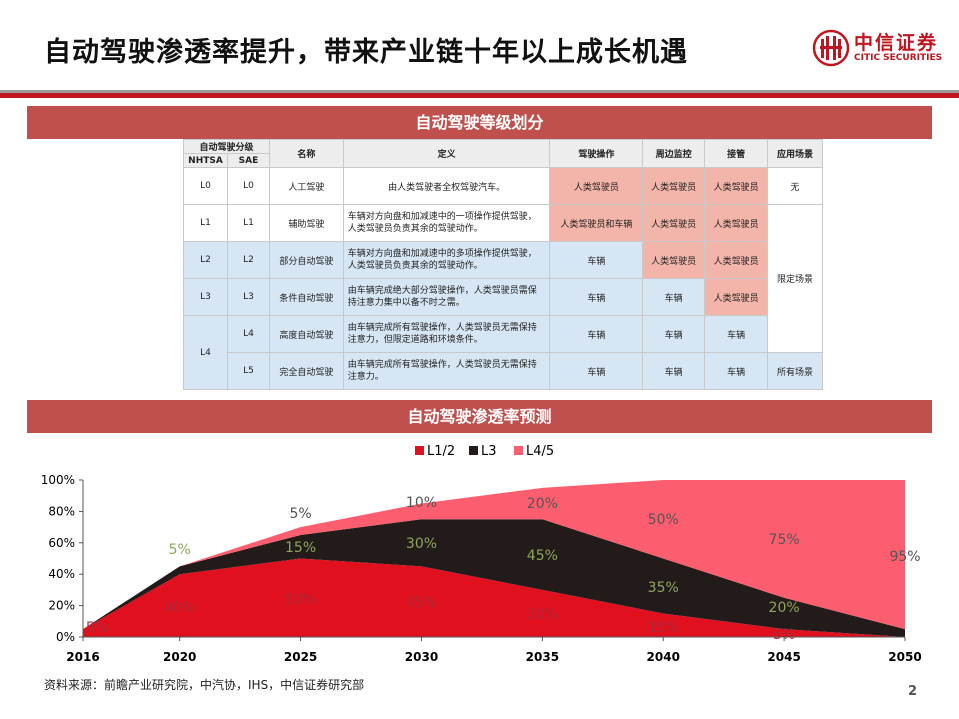 Image resolution: width=959 pixels, height=719 pixels. Describe the element at coordinates (248, 334) in the screenshot. I see `cell-sae: L4` at that location.